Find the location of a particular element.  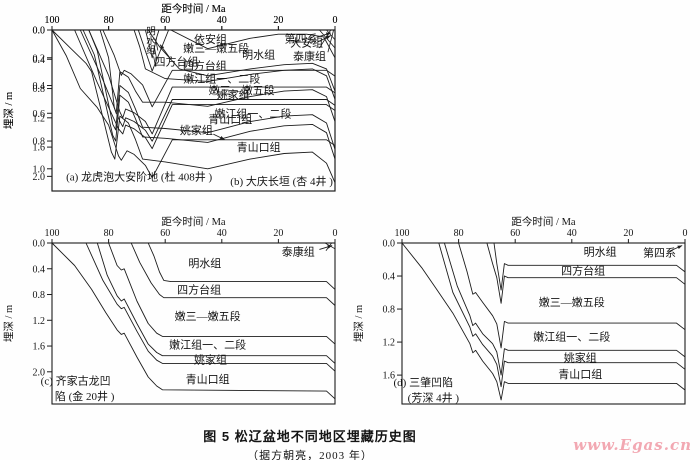

unit-label: 依安组 is located at coordinates (210, 39).